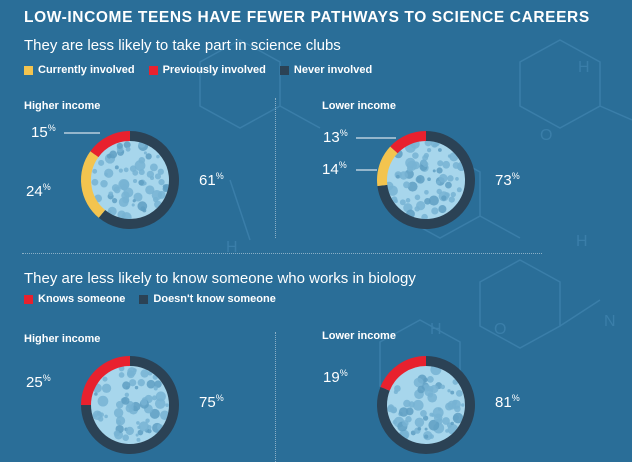  Describe the element at coordinates (82, 299) in the screenshot. I see `legend-label-knows: Knows someone` at that location.